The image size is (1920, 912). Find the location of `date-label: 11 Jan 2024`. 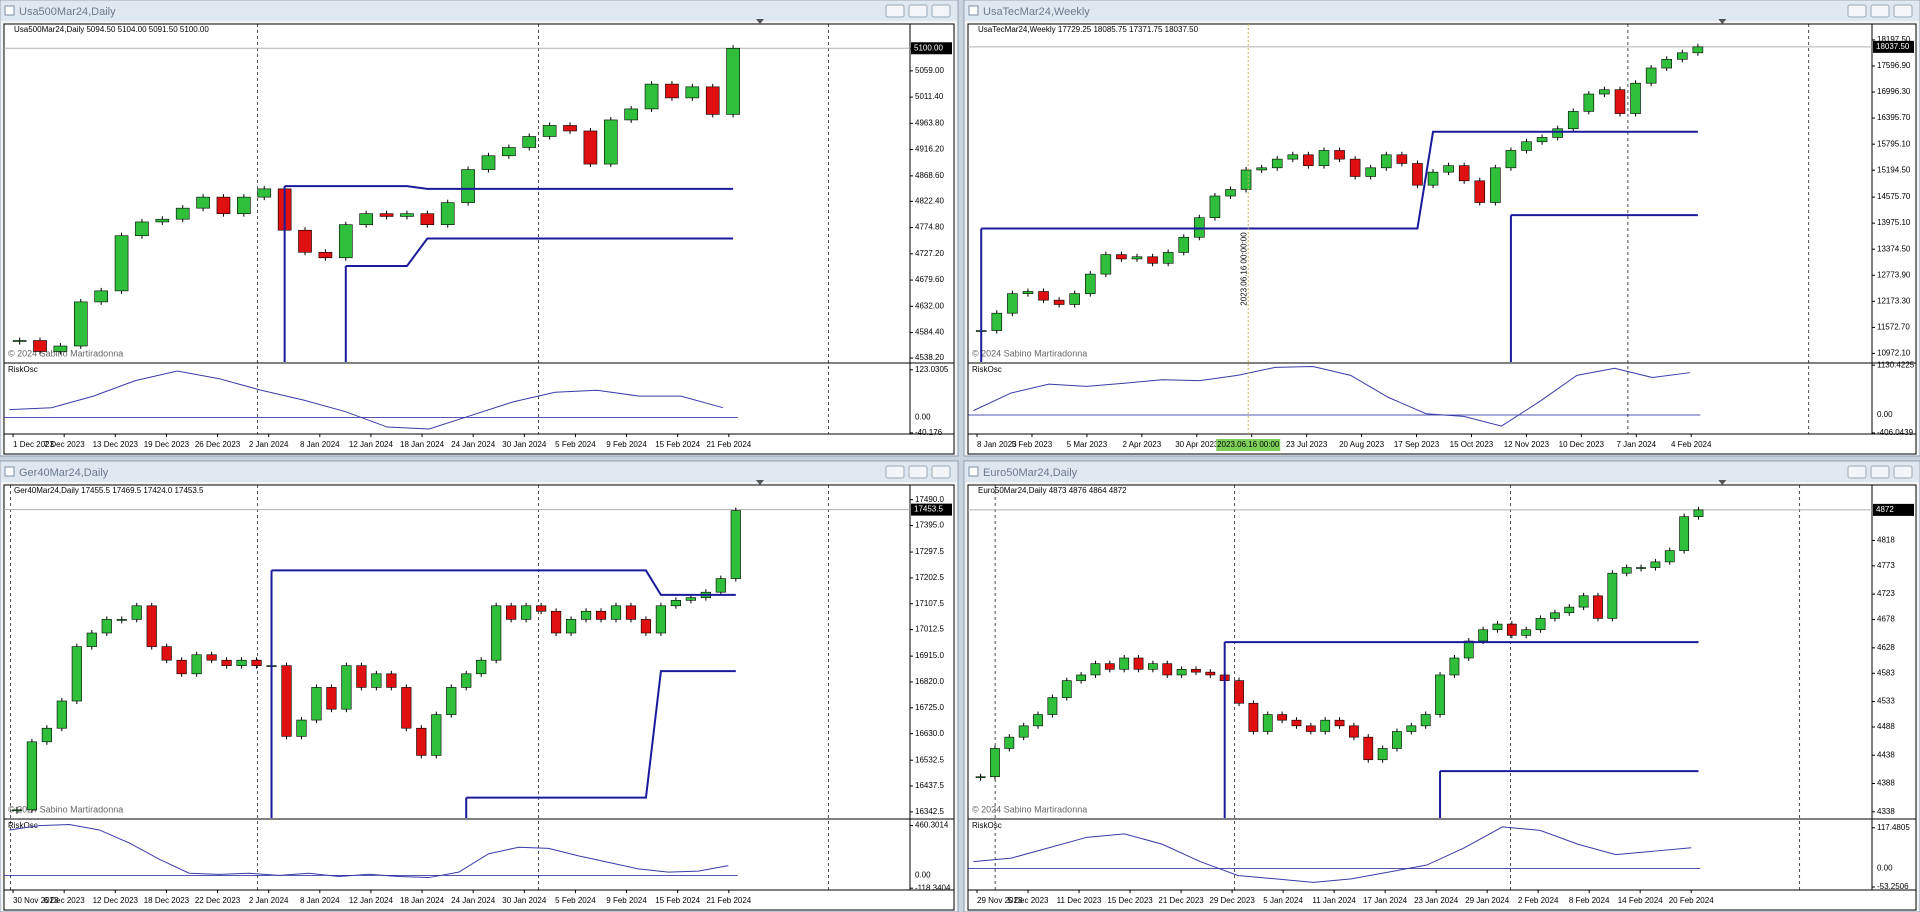

date-label: 11 Jan 2024 is located at coordinates (1334, 900).